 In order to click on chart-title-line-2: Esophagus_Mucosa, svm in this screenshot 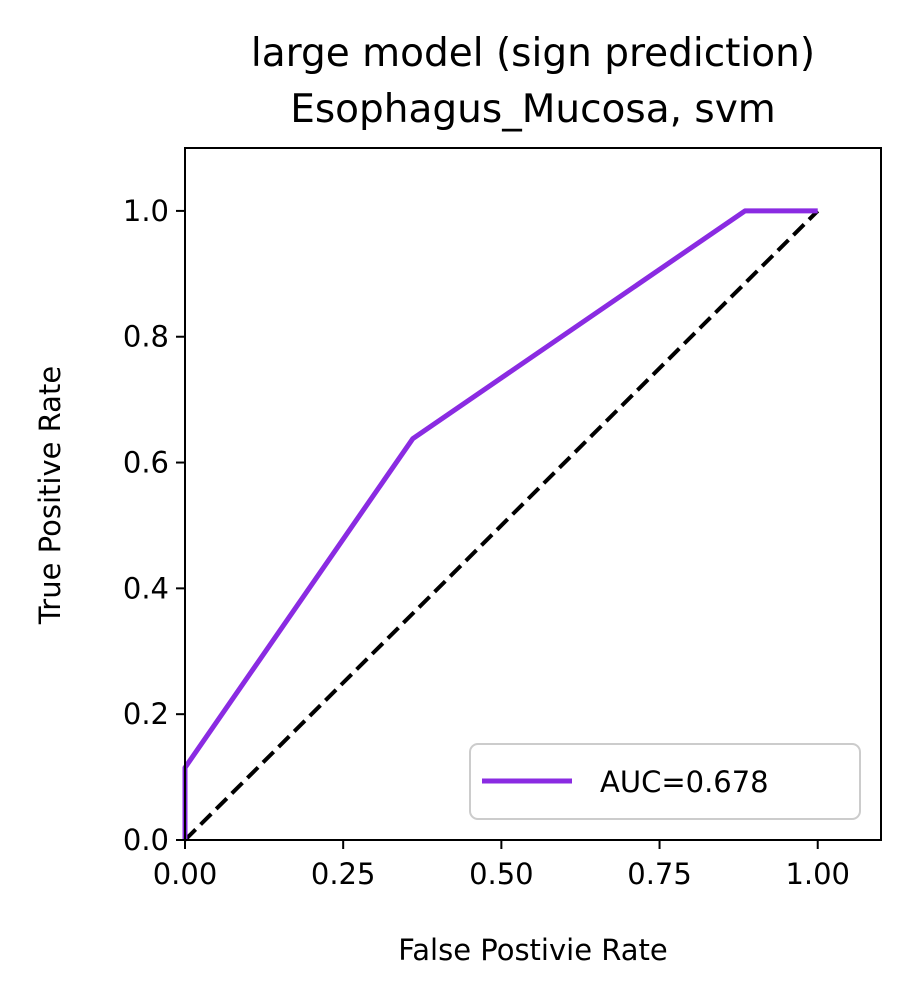, I will do `click(533, 109)`.